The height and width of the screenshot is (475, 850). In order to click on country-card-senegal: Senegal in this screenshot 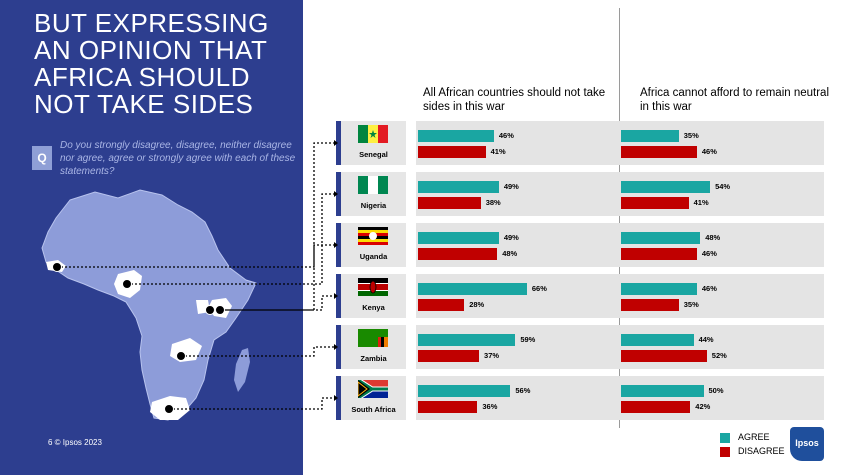, I will do `click(371, 143)`.